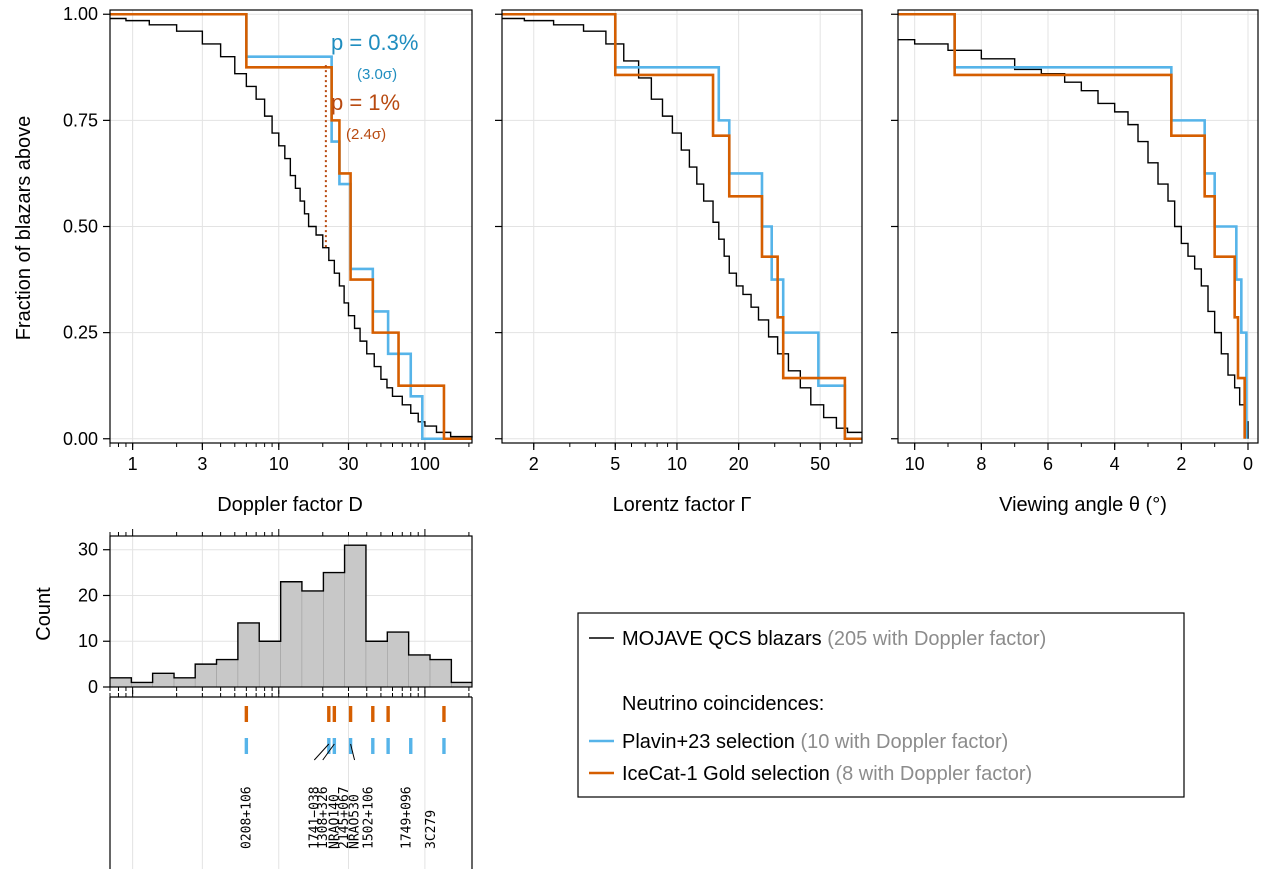 The width and height of the screenshot is (1268, 869). What do you see at coordinates (366, 134) in the screenshot?
I see `sigma-icecat: (2.4σ)` at bounding box center [366, 134].